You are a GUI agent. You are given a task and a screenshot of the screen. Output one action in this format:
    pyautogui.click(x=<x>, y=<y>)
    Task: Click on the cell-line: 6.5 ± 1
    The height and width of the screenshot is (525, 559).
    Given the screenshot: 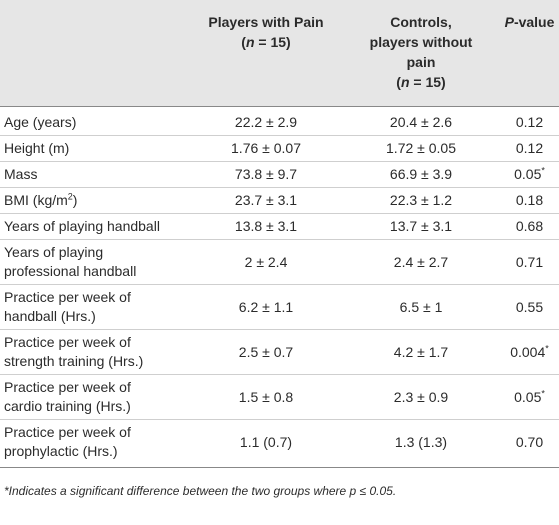 What is the action you would take?
    pyautogui.click(x=421, y=307)
    